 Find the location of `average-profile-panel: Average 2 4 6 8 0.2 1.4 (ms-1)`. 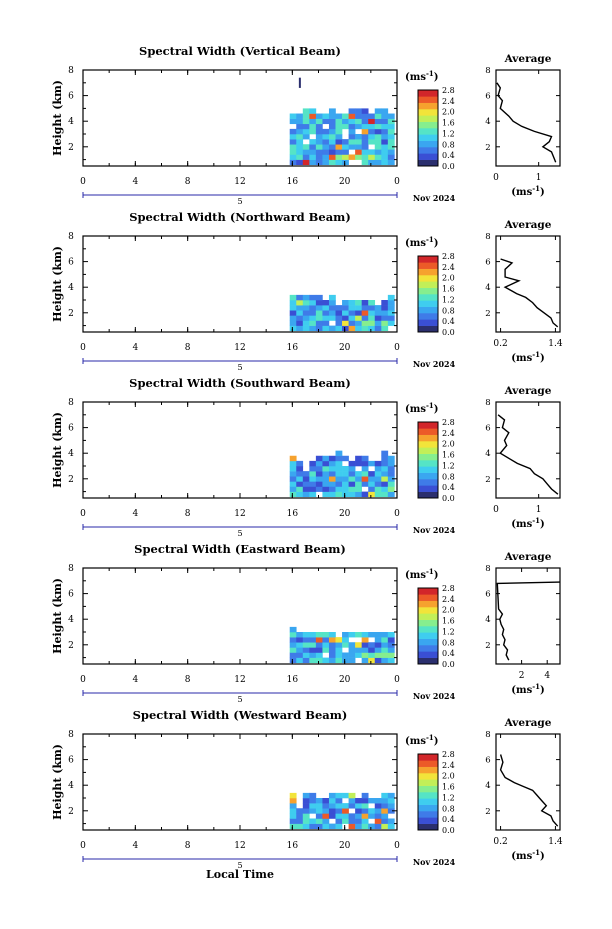

average-profile-panel: Average 2 4 6 8 0.2 1.4 (ms-1) is located at coordinates (524, 789).